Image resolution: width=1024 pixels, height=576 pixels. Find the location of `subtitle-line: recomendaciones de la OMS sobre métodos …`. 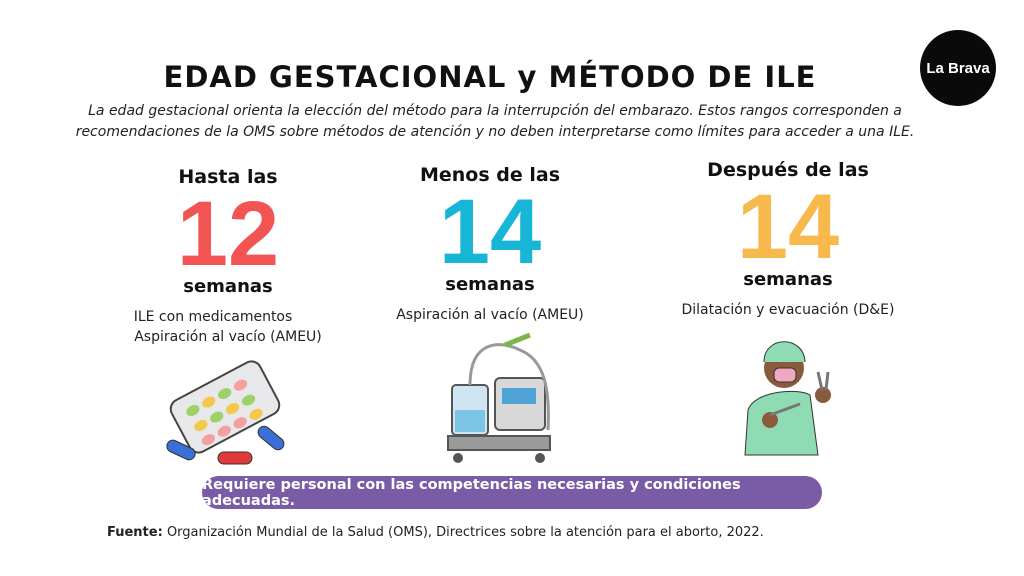

subtitle-line: recomendaciones de la OMS sobre métodos … is located at coordinates (495, 132).